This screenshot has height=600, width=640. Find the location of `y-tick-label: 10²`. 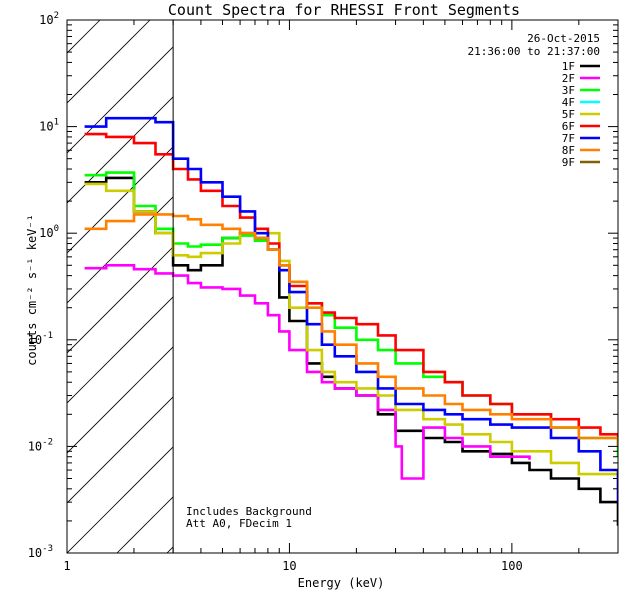

y-tick-label: 10² is located at coordinates (49, 19).